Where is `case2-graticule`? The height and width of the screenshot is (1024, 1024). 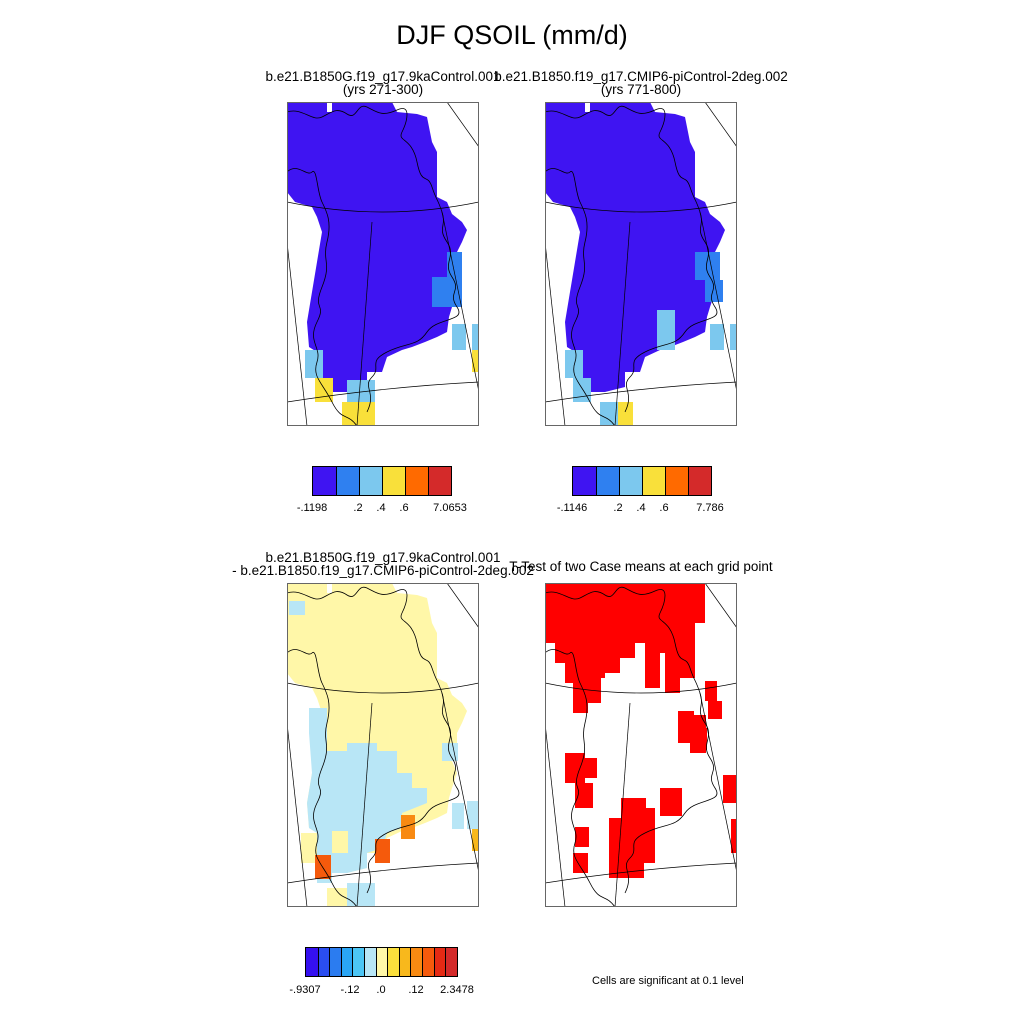 case2-graticule is located at coordinates (641, 264).